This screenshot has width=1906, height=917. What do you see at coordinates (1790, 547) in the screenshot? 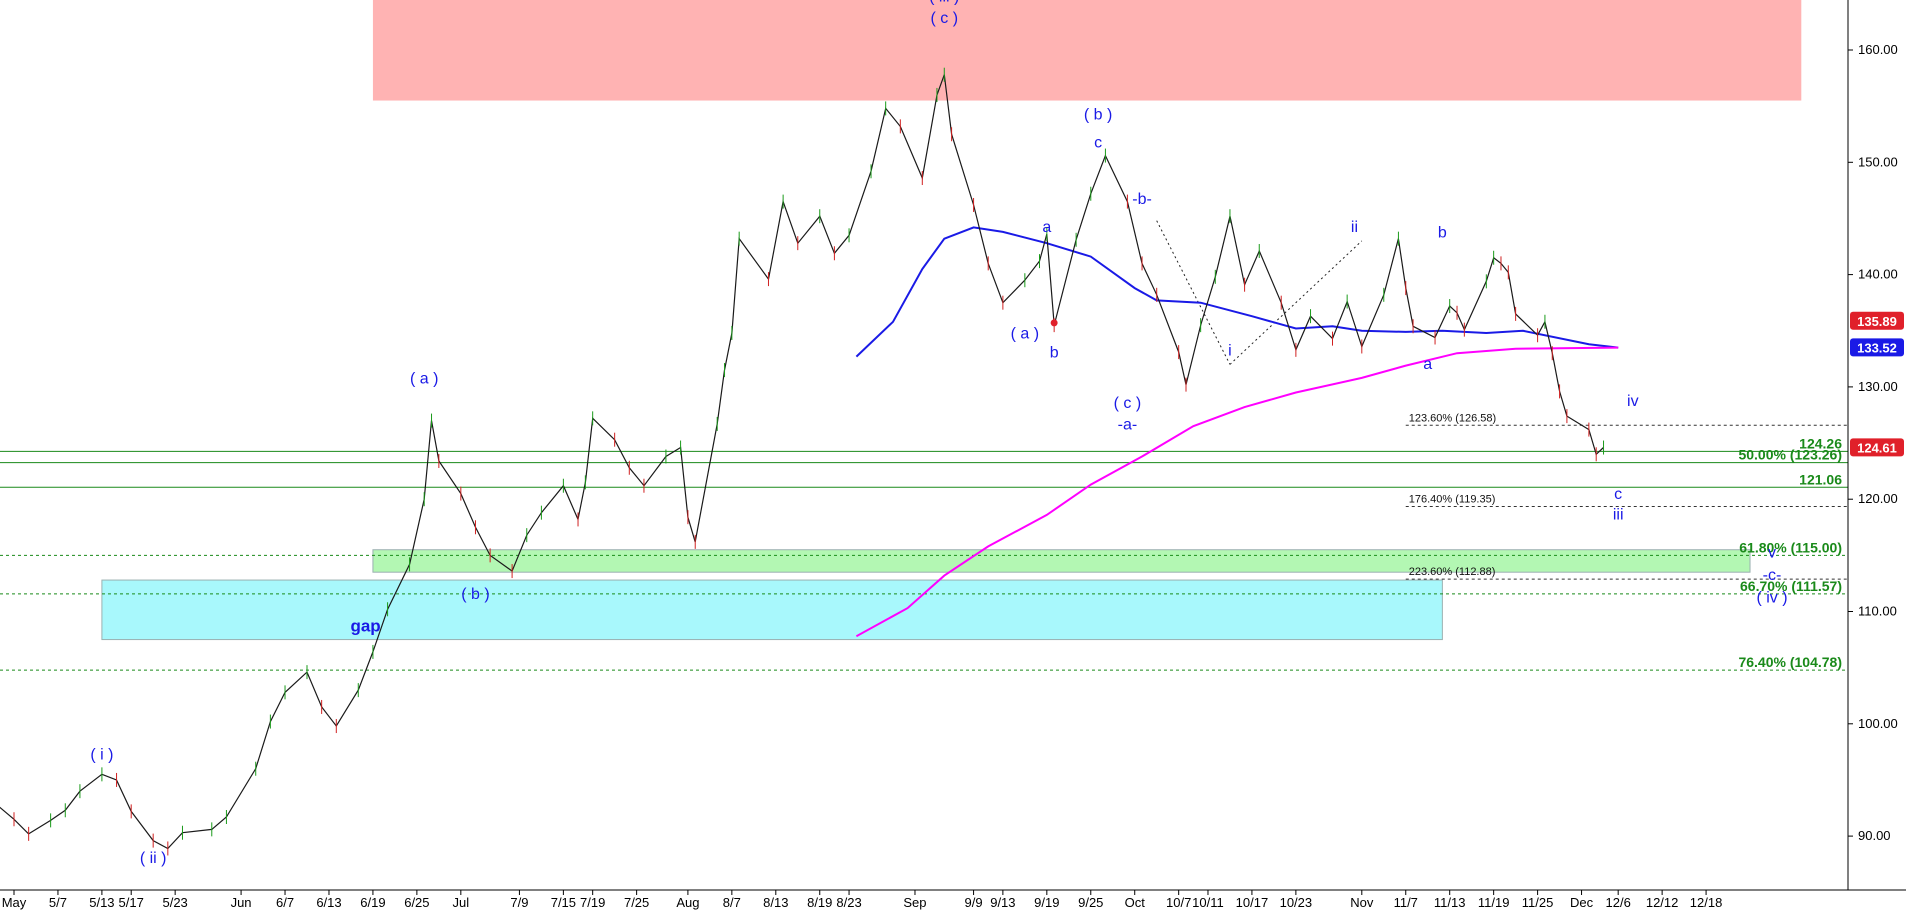
I see `level-label: 61.80% (115.00)` at bounding box center [1790, 547].